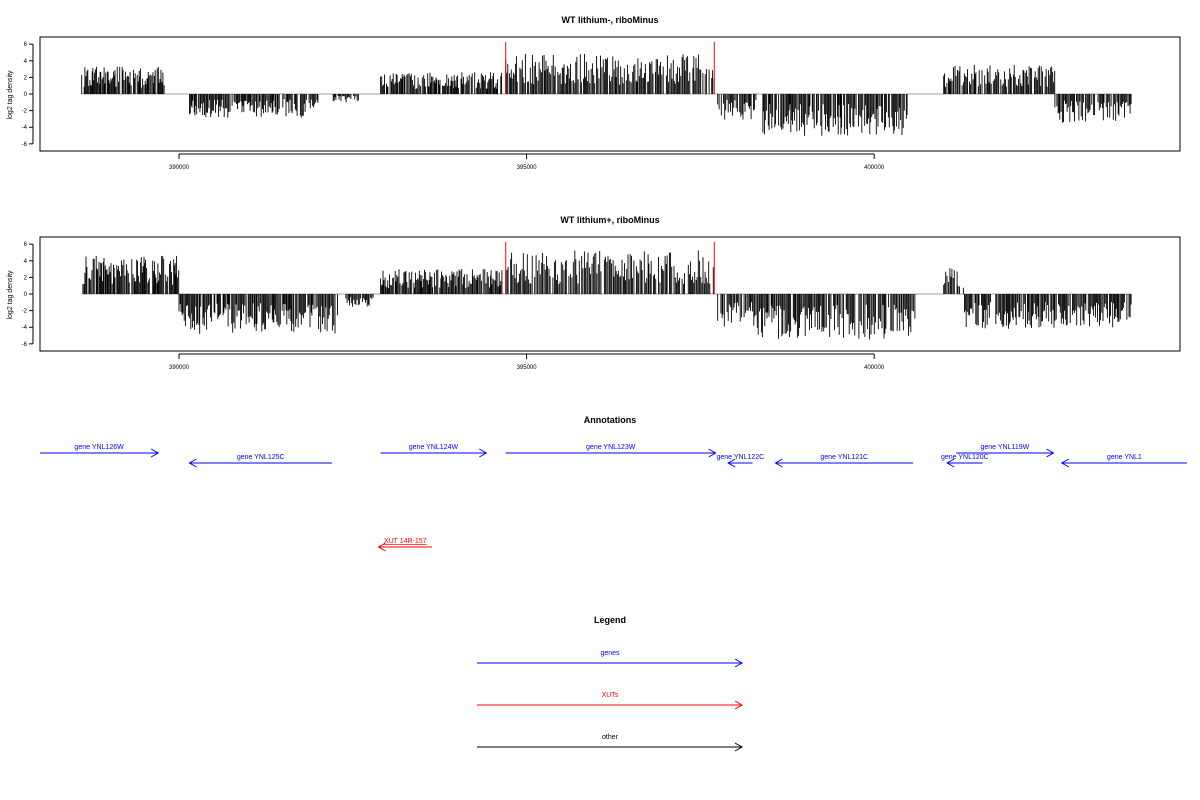  I want to click on legend-label: genes, so click(610, 653).